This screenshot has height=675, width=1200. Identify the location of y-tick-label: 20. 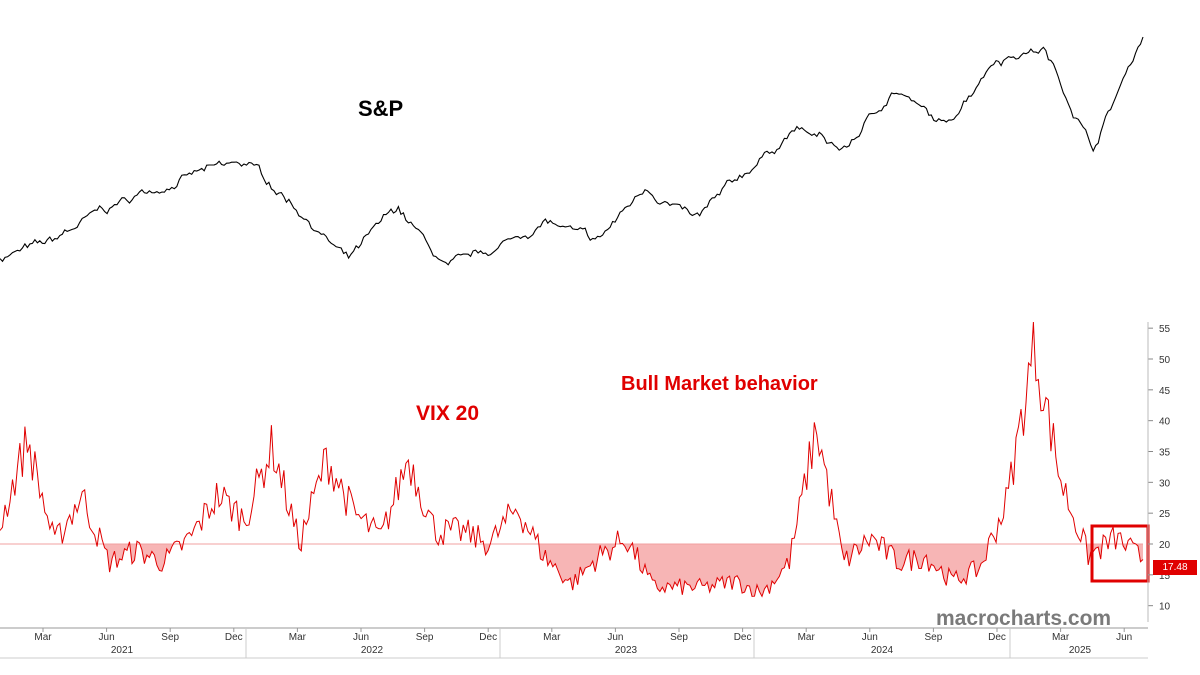
(1165, 545).